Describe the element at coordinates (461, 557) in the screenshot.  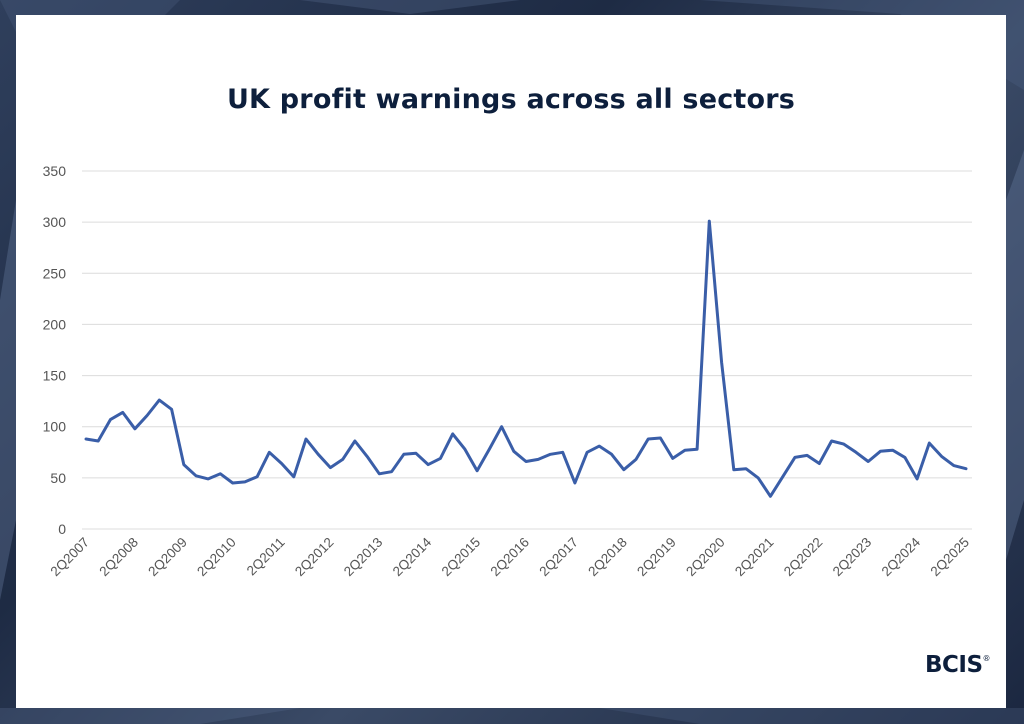
I see `x-tick-label: 2Q2015` at that location.